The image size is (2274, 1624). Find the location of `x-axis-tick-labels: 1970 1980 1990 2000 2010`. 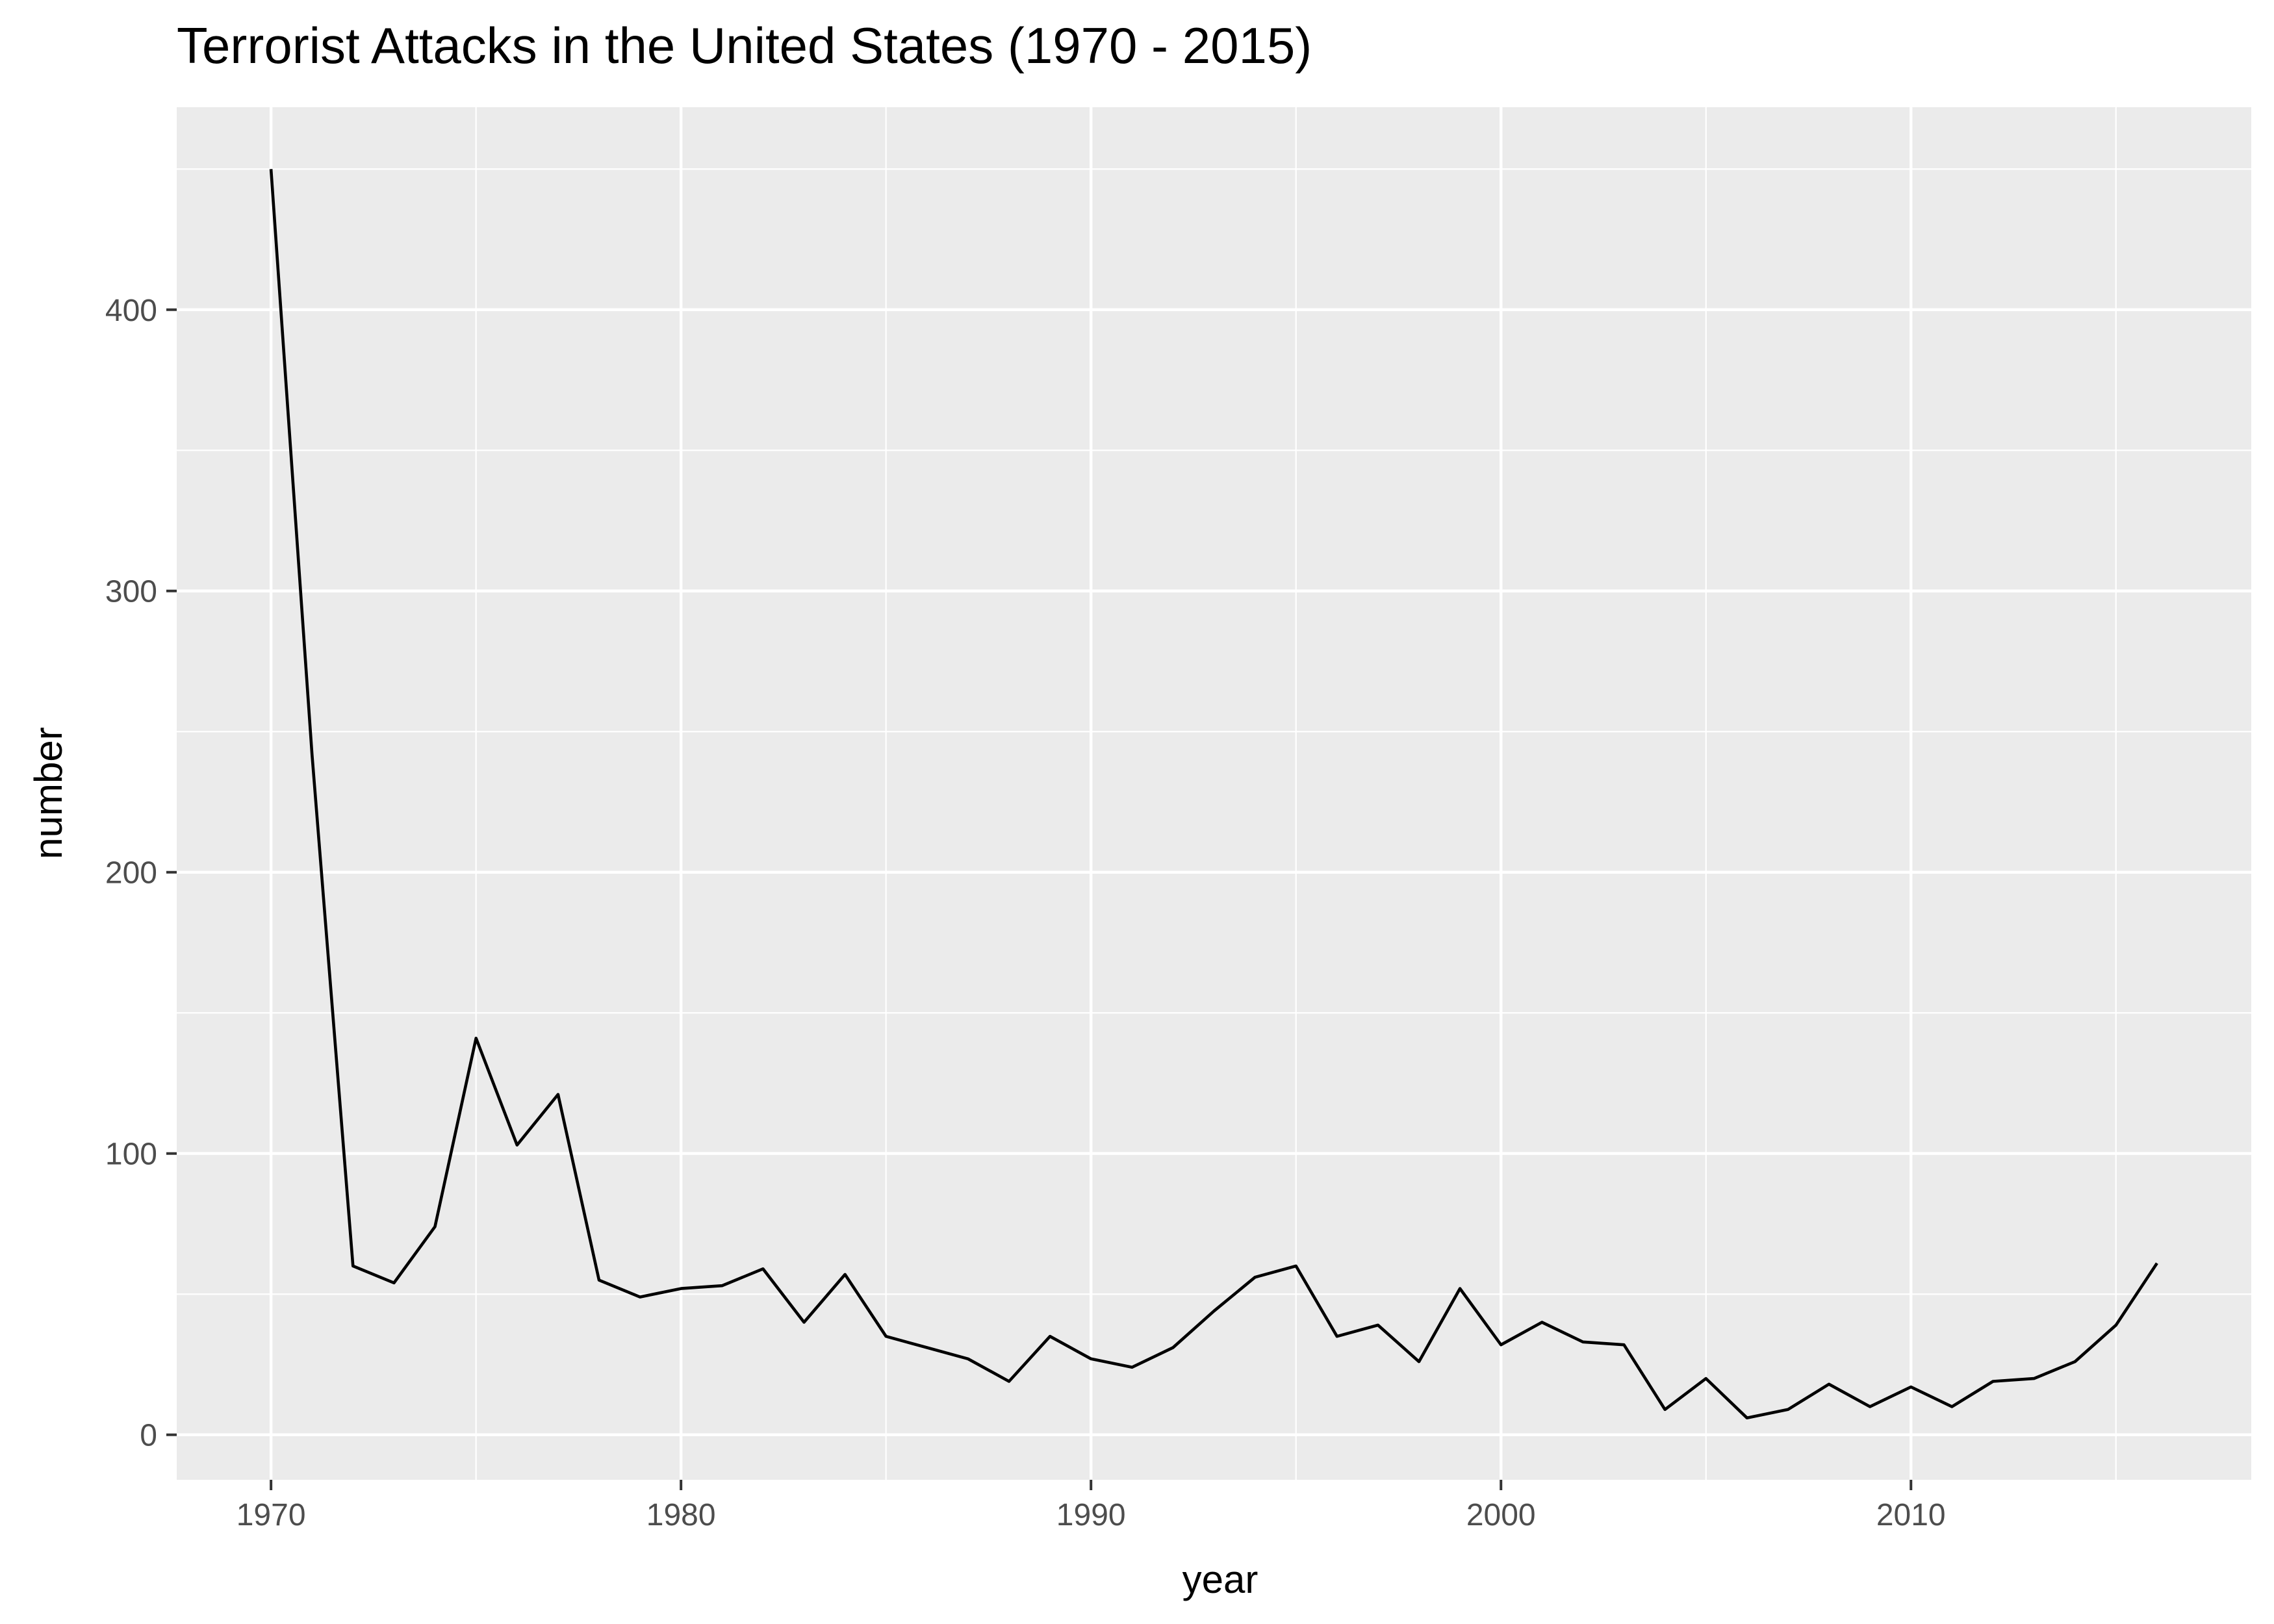

x-axis-tick-labels: 1970 1980 1990 2000 2010 is located at coordinates (1091, 1515).